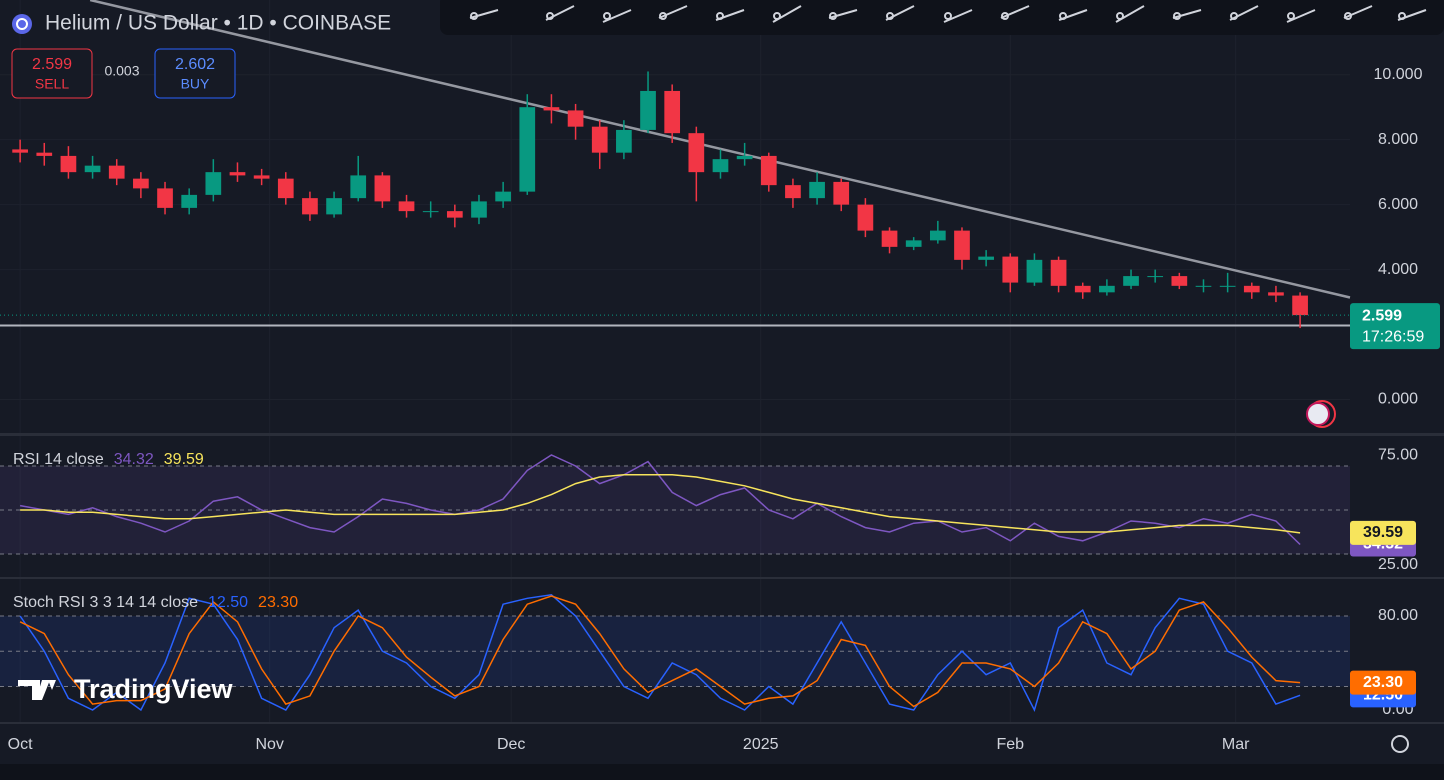 The height and width of the screenshot is (780, 1444). What do you see at coordinates (134, 459) in the screenshot?
I see `legend-value: 34.32` at bounding box center [134, 459].